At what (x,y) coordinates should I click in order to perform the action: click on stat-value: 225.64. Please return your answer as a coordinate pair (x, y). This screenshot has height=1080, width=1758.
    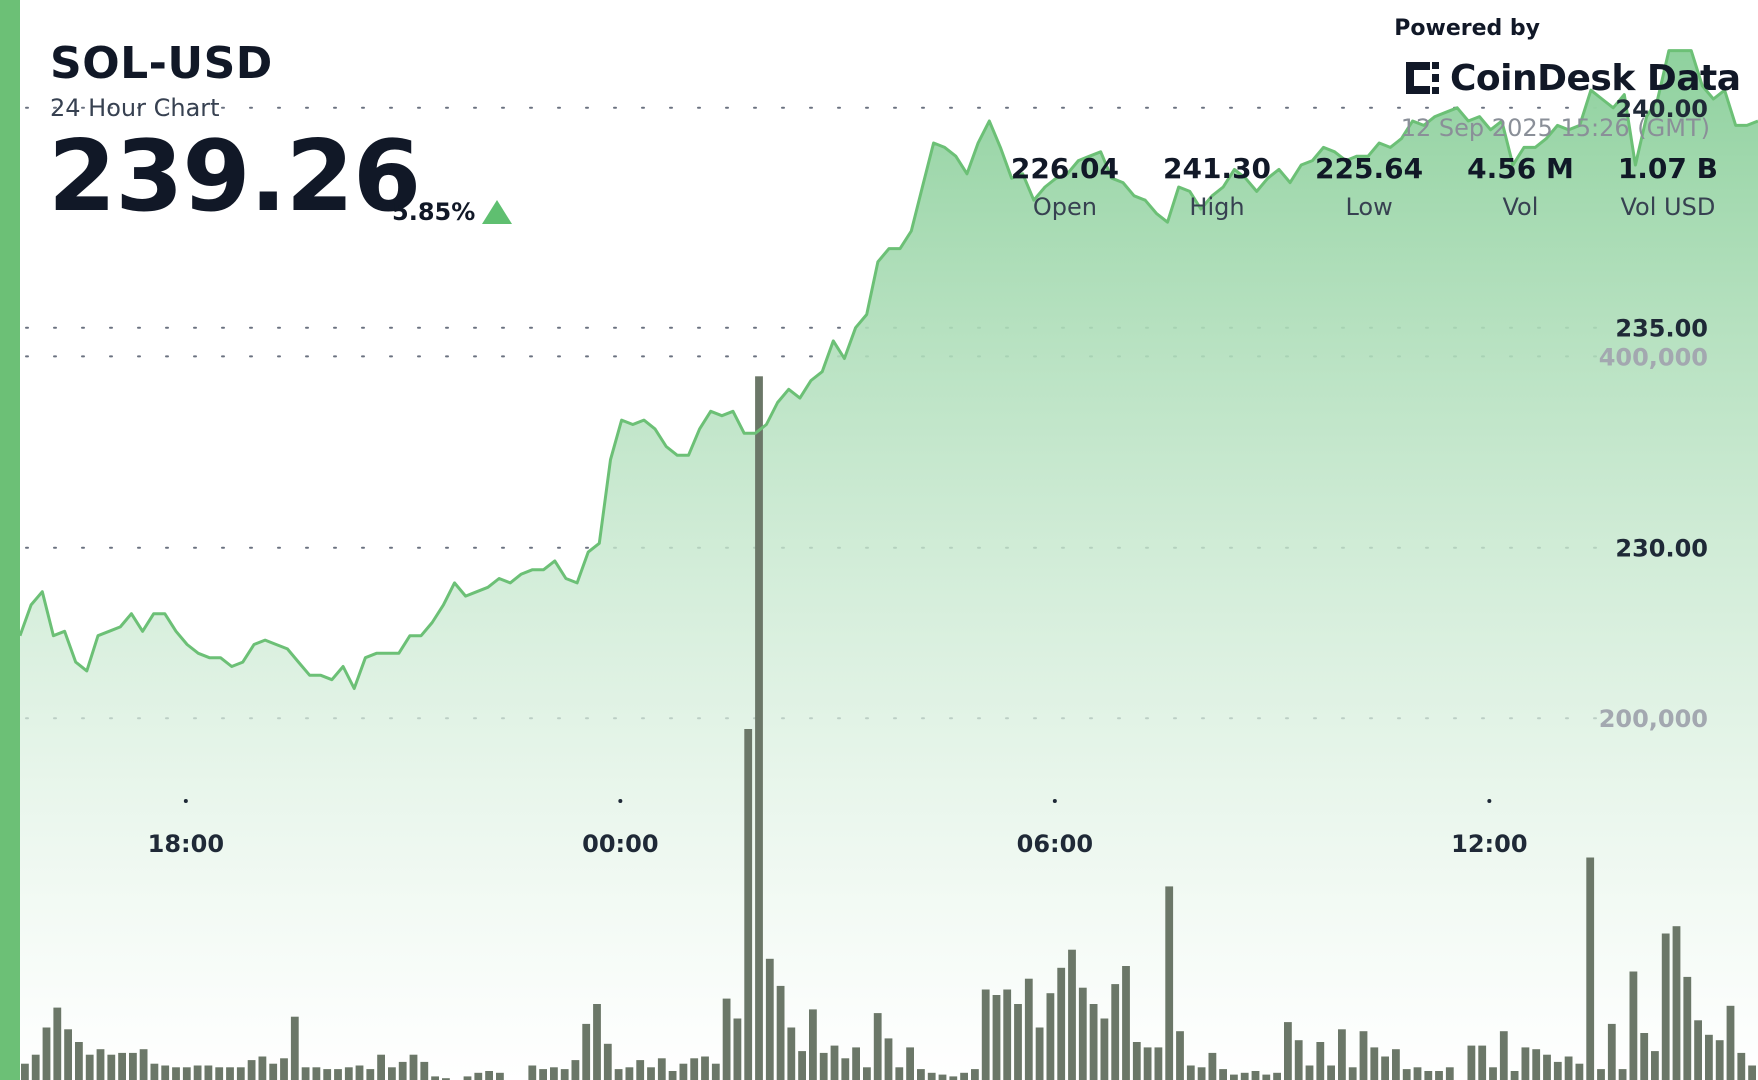
    Looking at the image, I should click on (1369, 168).